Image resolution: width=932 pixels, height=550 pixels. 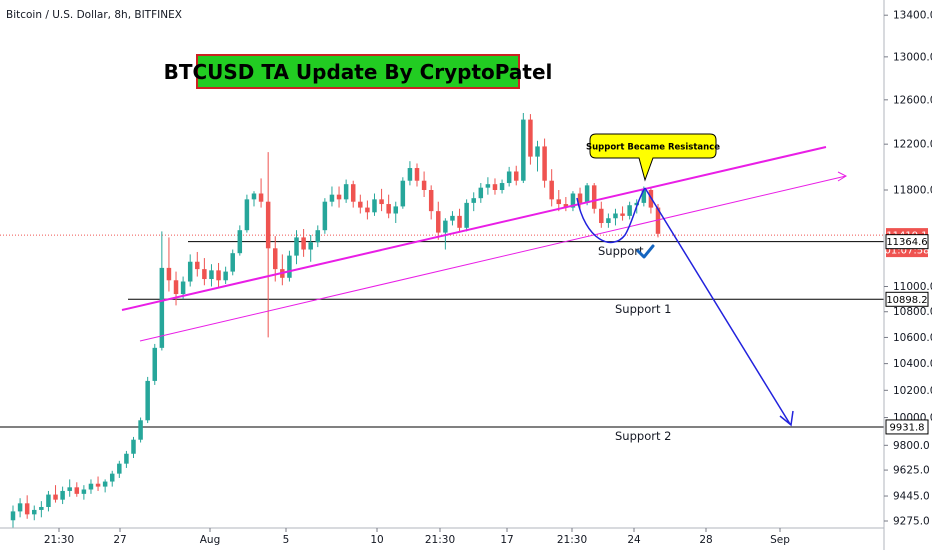 What do you see at coordinates (634, 343) in the screenshot?
I see `level-labels: Support Support 1 Support 2` at bounding box center [634, 343].